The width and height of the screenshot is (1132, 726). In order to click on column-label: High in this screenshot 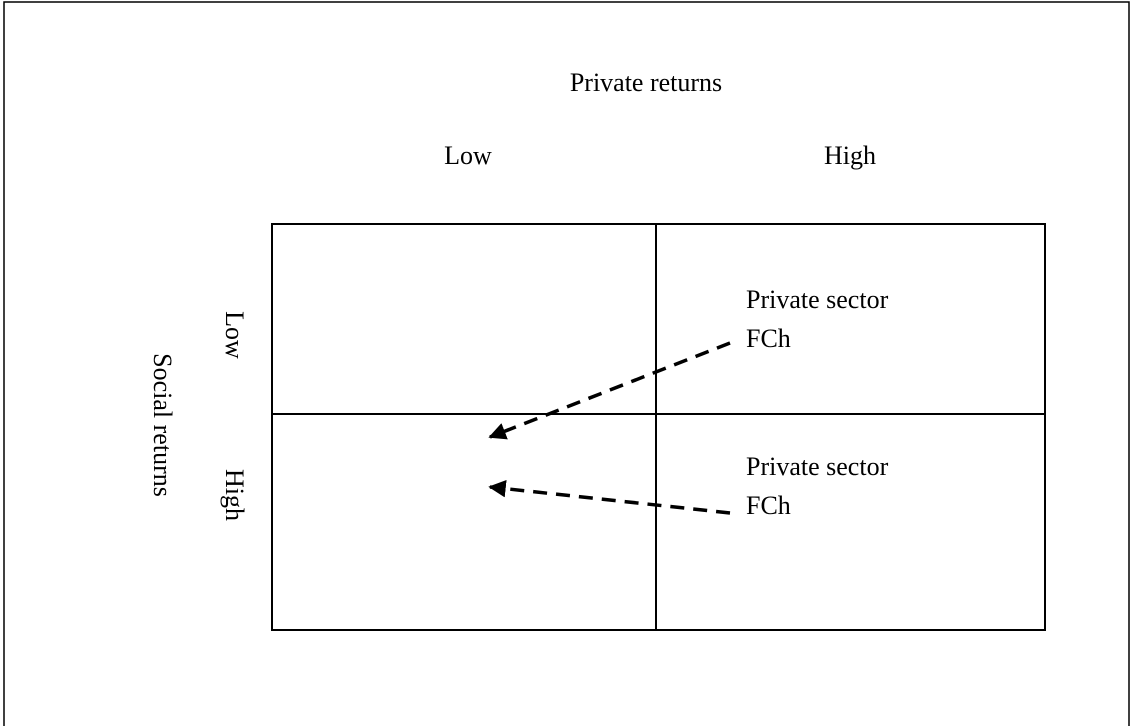, I will do `click(850, 155)`.